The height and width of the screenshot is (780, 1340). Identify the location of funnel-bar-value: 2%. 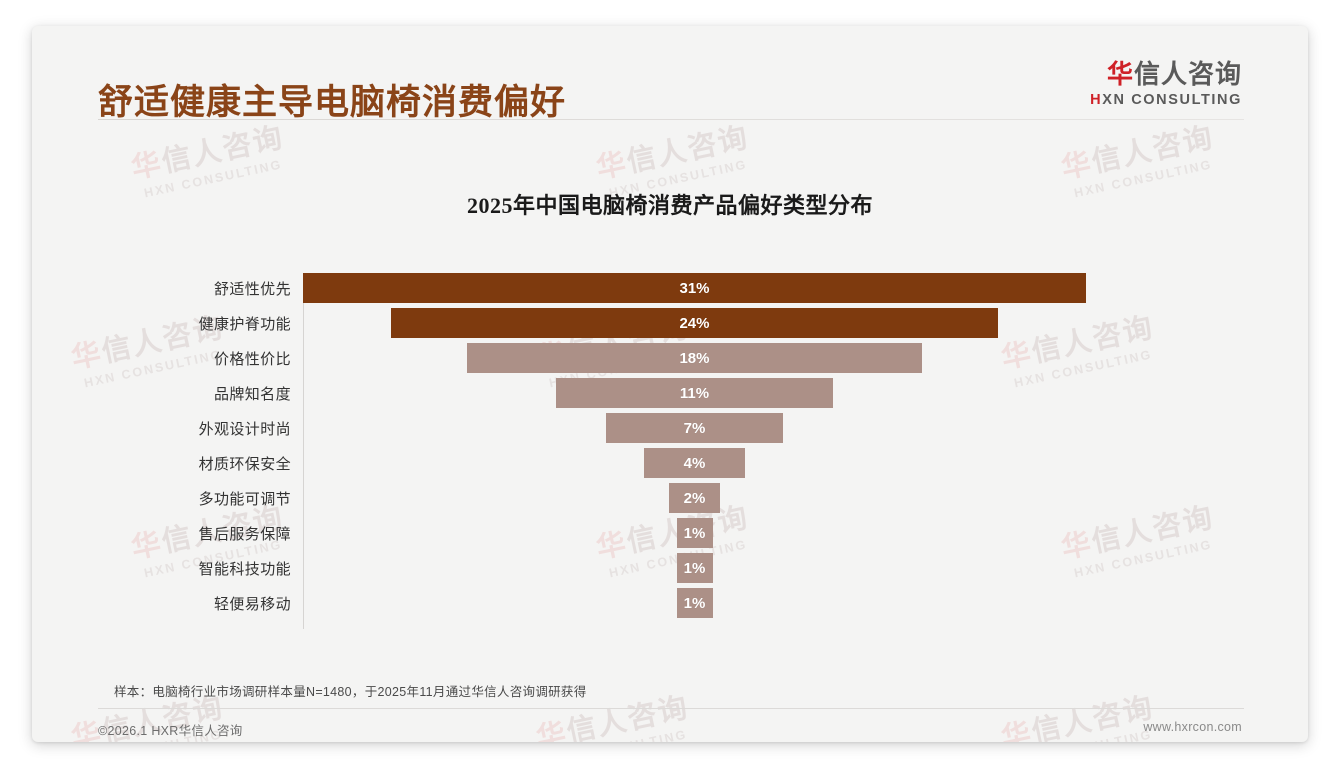
(694, 498).